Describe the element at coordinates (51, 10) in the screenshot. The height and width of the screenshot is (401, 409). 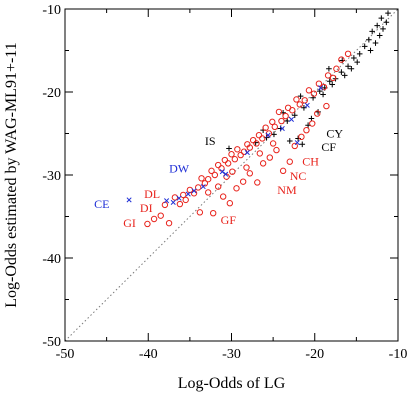
I see `y-tick-label: -10` at that location.